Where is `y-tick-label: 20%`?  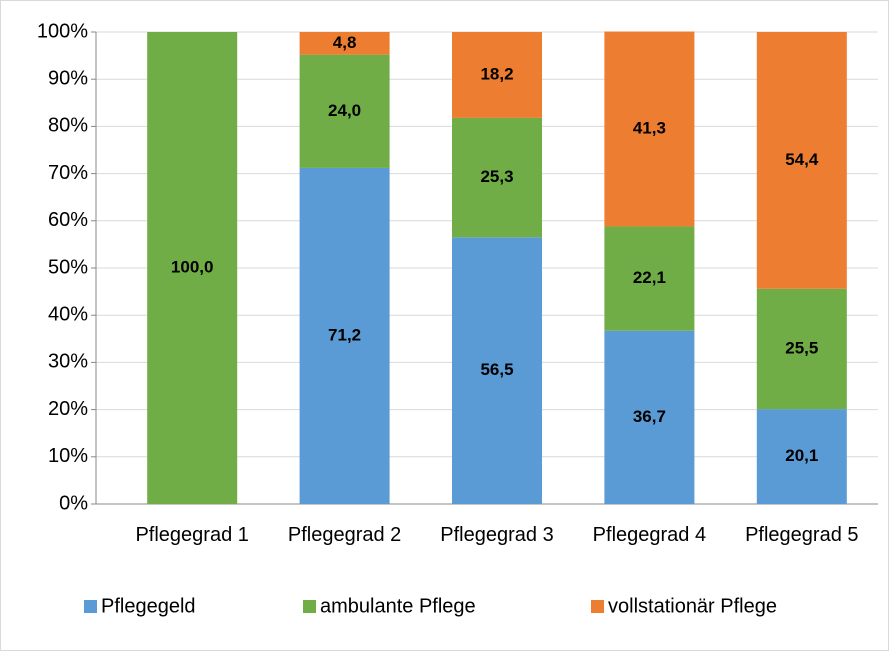
y-tick-label: 20% is located at coordinates (68, 409).